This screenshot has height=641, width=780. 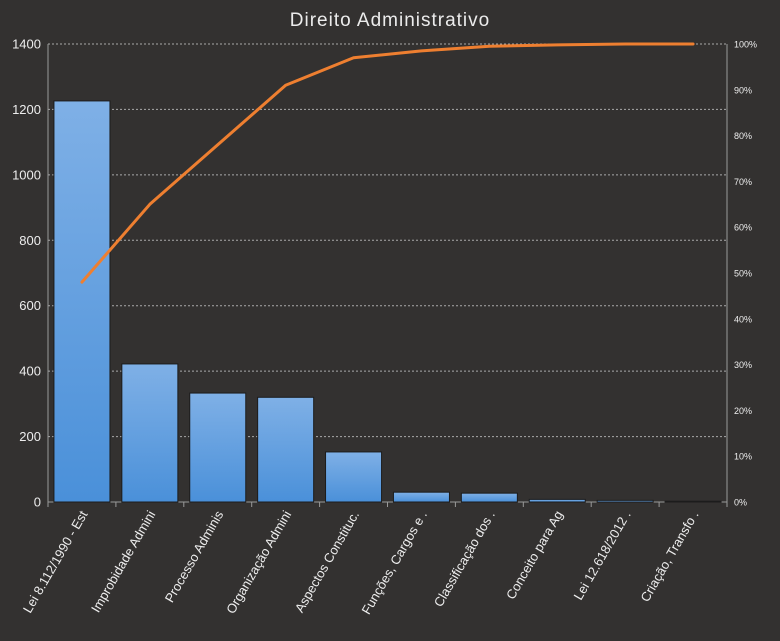 I want to click on x-tick-label: Aspectos Constituc., so click(x=327, y=561).